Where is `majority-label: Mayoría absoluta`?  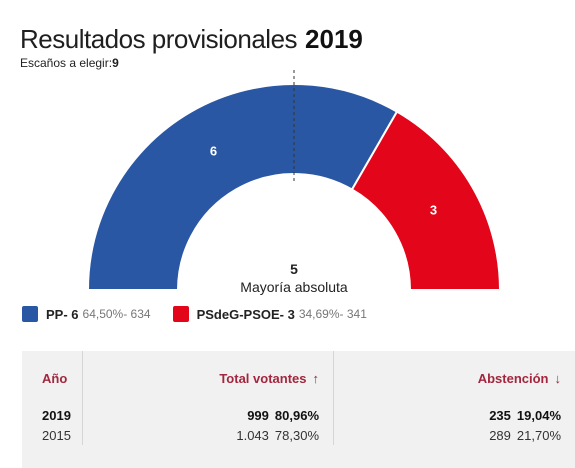 majority-label: Mayoría absoluta is located at coordinates (294, 287).